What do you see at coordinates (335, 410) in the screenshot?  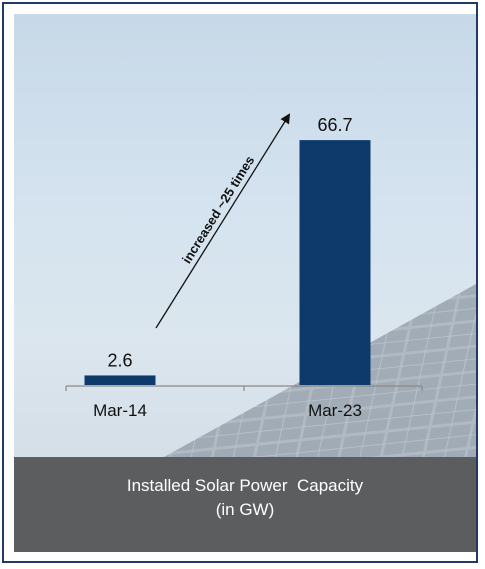 I see `x-tick-label-mar-23: Mar-23` at bounding box center [335, 410].